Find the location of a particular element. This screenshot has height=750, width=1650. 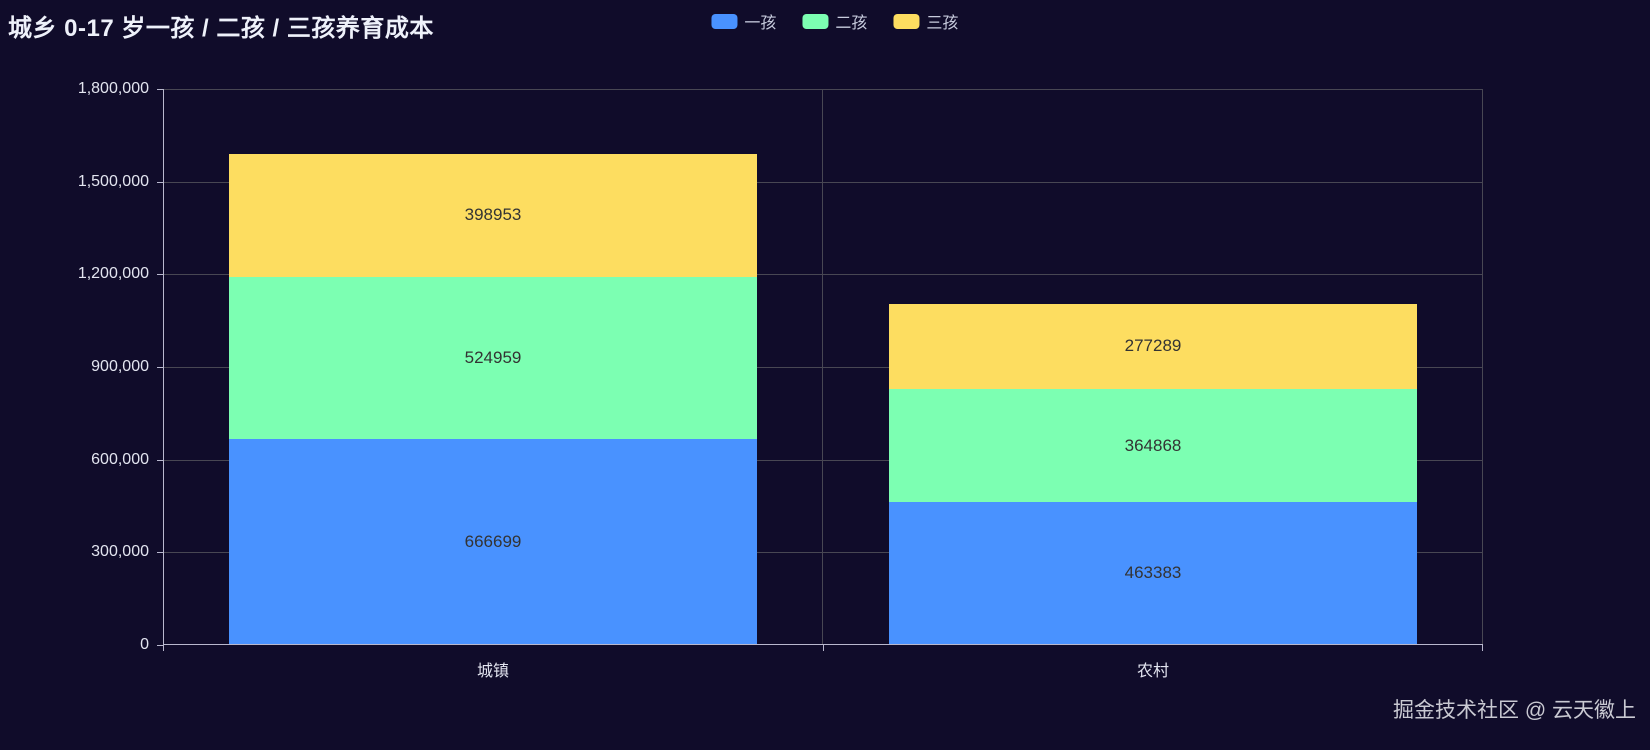

bar-segment-series3-cat1: 398953 is located at coordinates (493, 215).